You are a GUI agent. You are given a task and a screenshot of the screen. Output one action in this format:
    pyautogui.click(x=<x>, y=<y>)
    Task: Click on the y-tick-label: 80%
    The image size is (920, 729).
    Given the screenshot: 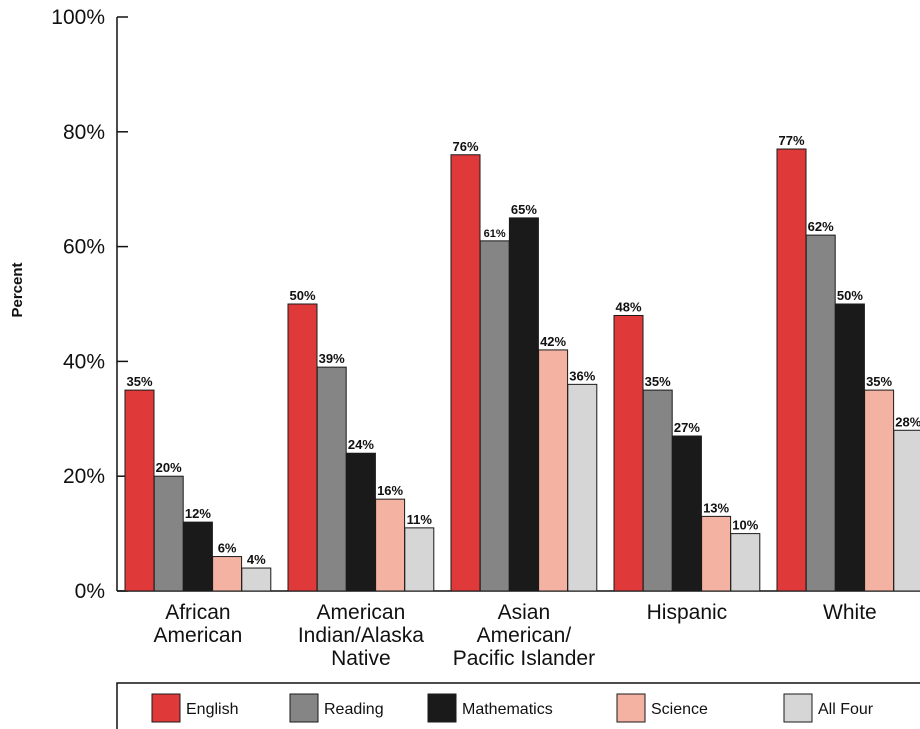 What is the action you would take?
    pyautogui.click(x=84, y=132)
    